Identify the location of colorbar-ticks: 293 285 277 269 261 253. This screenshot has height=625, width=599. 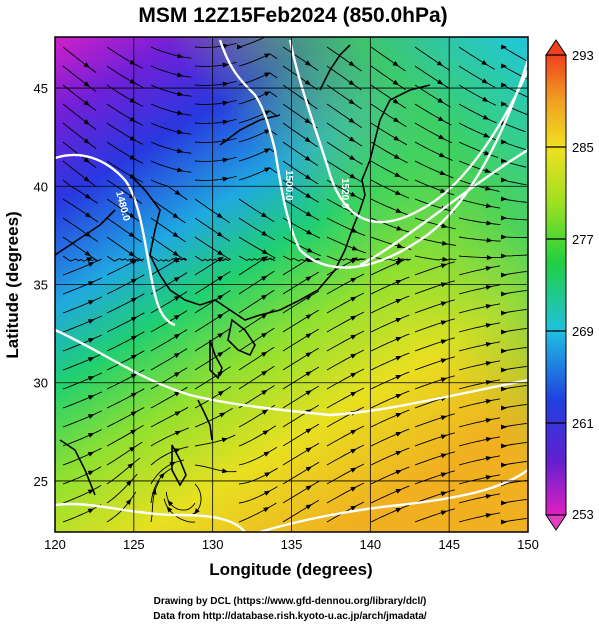
(570, 285).